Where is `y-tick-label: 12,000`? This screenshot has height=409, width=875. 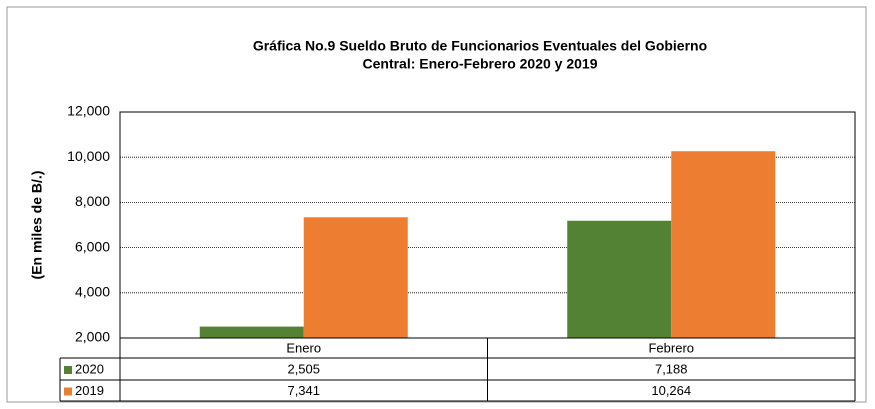 y-tick-label: 12,000 is located at coordinates (88, 111).